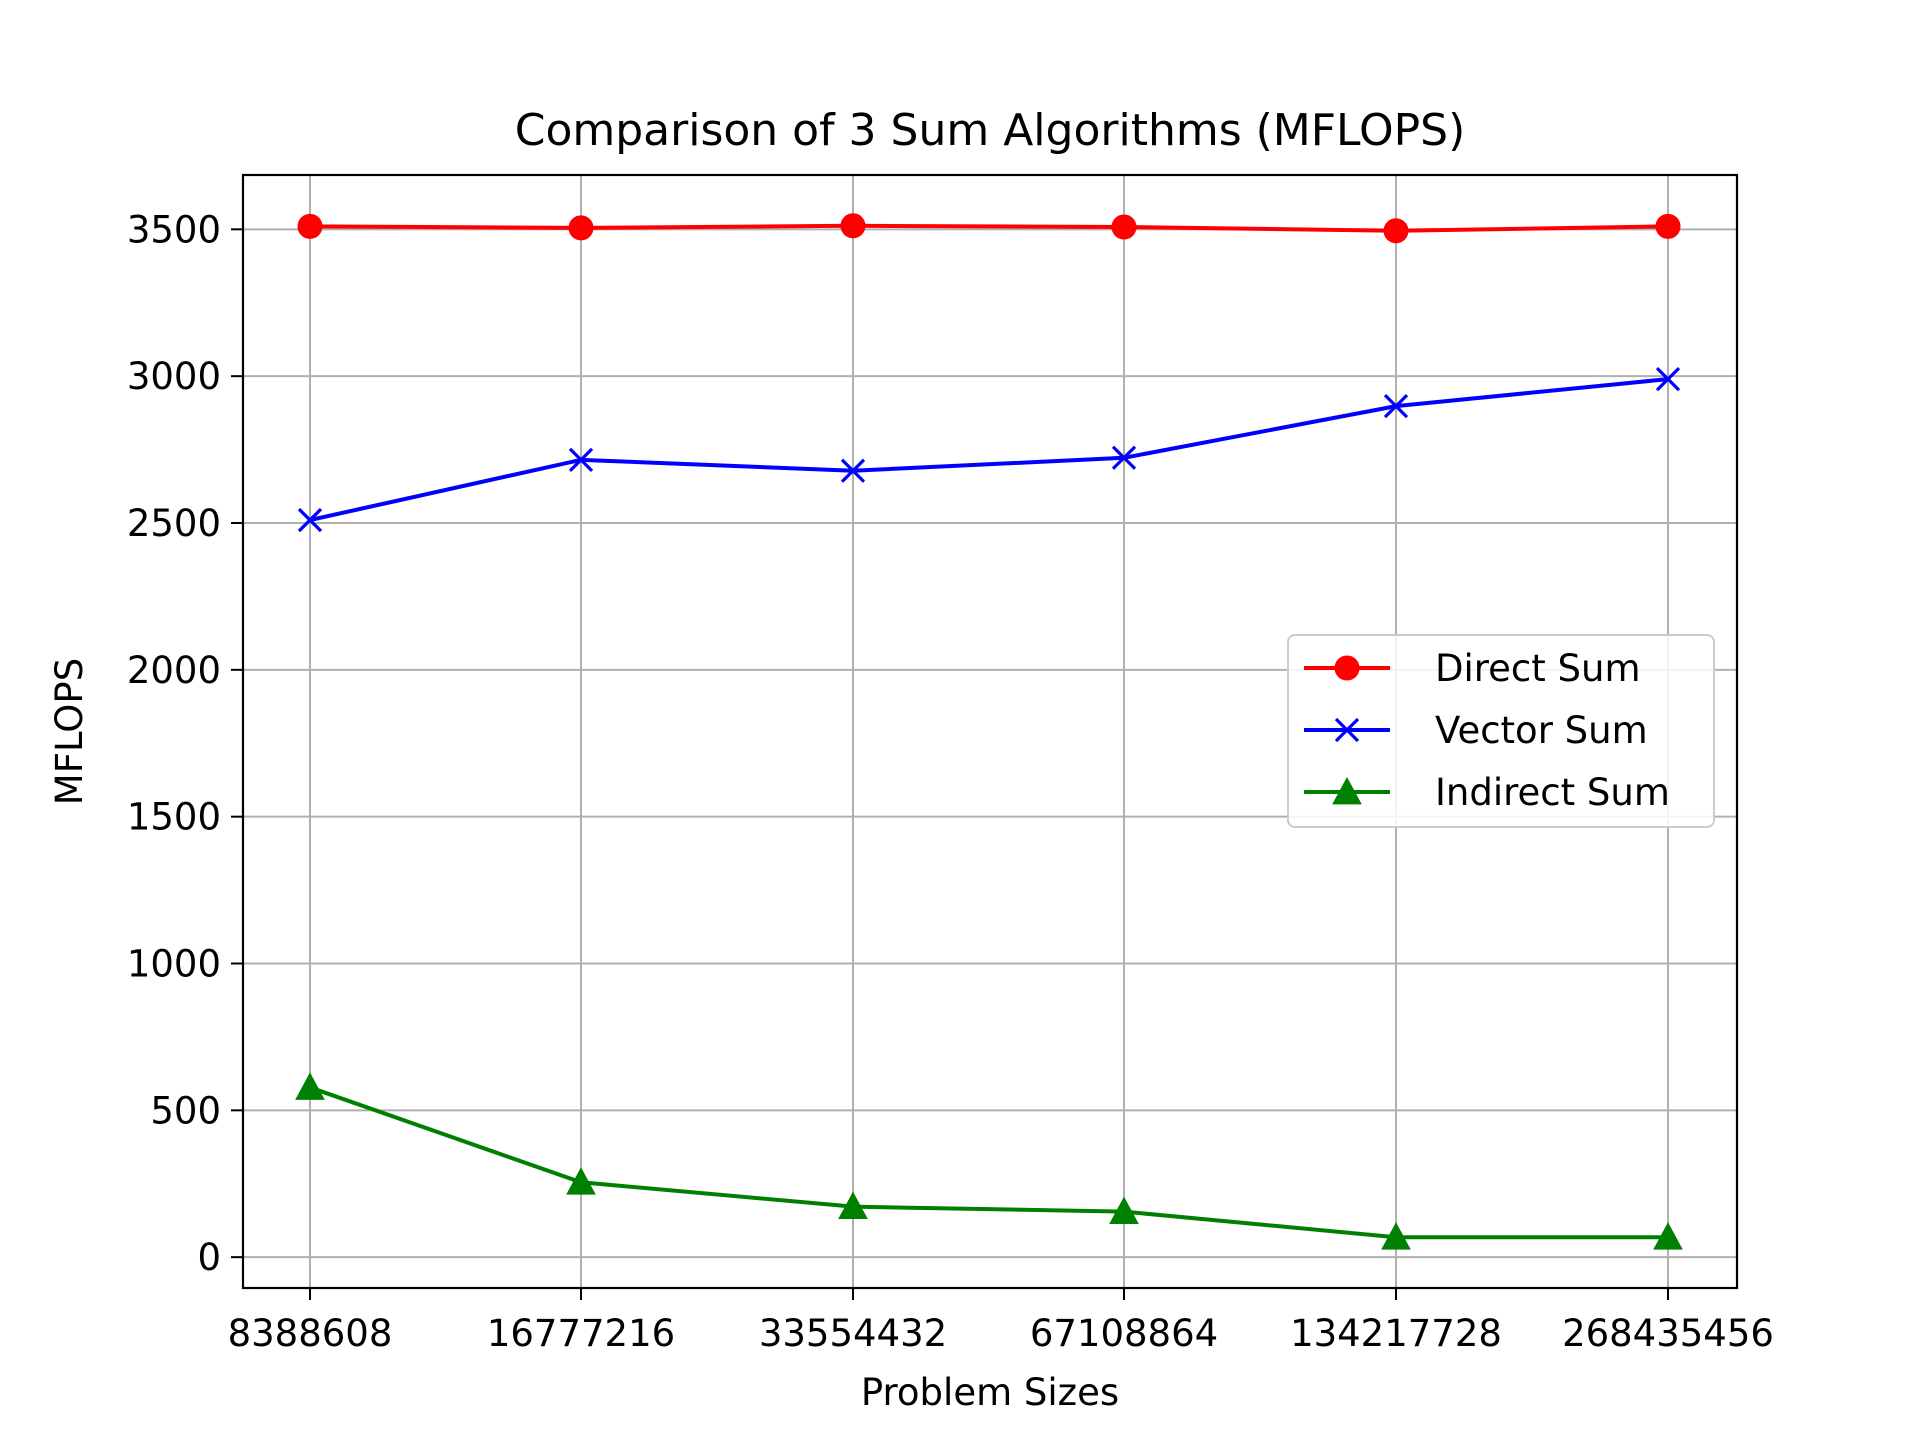  Describe the element at coordinates (990, 1392) in the screenshot. I see `x-axis-label: Problem Sizes` at that location.